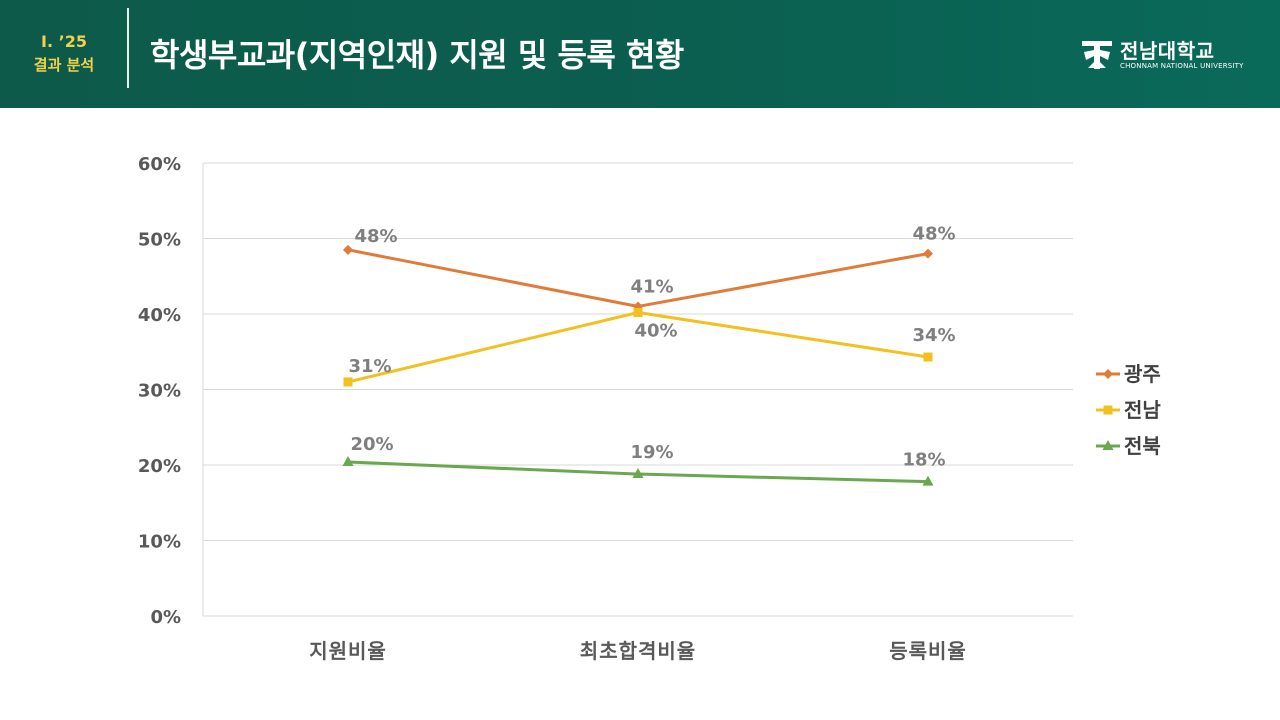 The width and height of the screenshot is (1280, 720). I want to click on x-category-label: 지원비율, so click(348, 651).